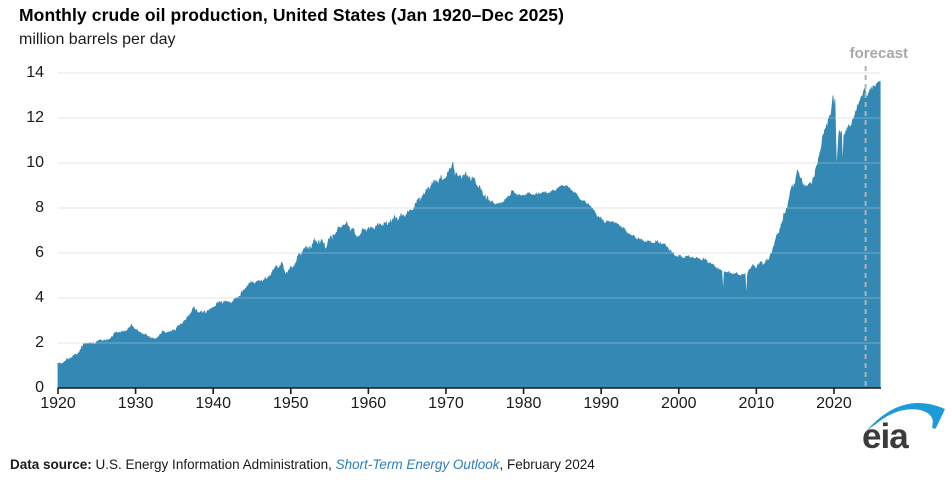  I want to click on x-tick-label: 1970, so click(446, 403).